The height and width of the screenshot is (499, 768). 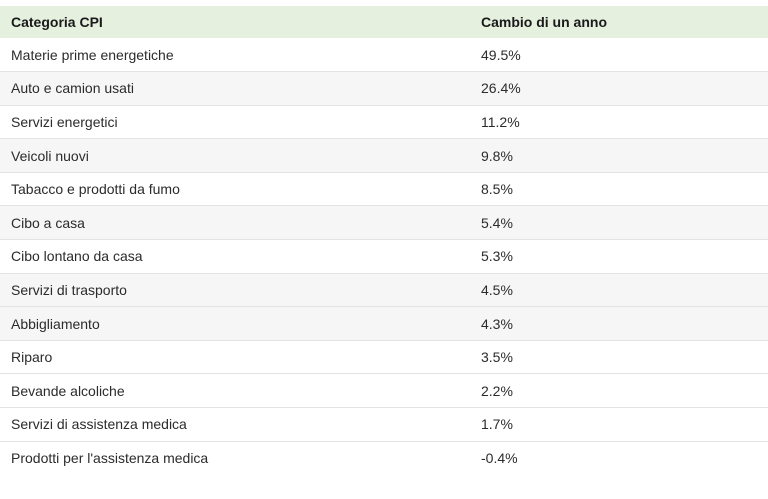 I want to click on category-cell: Veicoli nuovi, so click(x=50, y=155).